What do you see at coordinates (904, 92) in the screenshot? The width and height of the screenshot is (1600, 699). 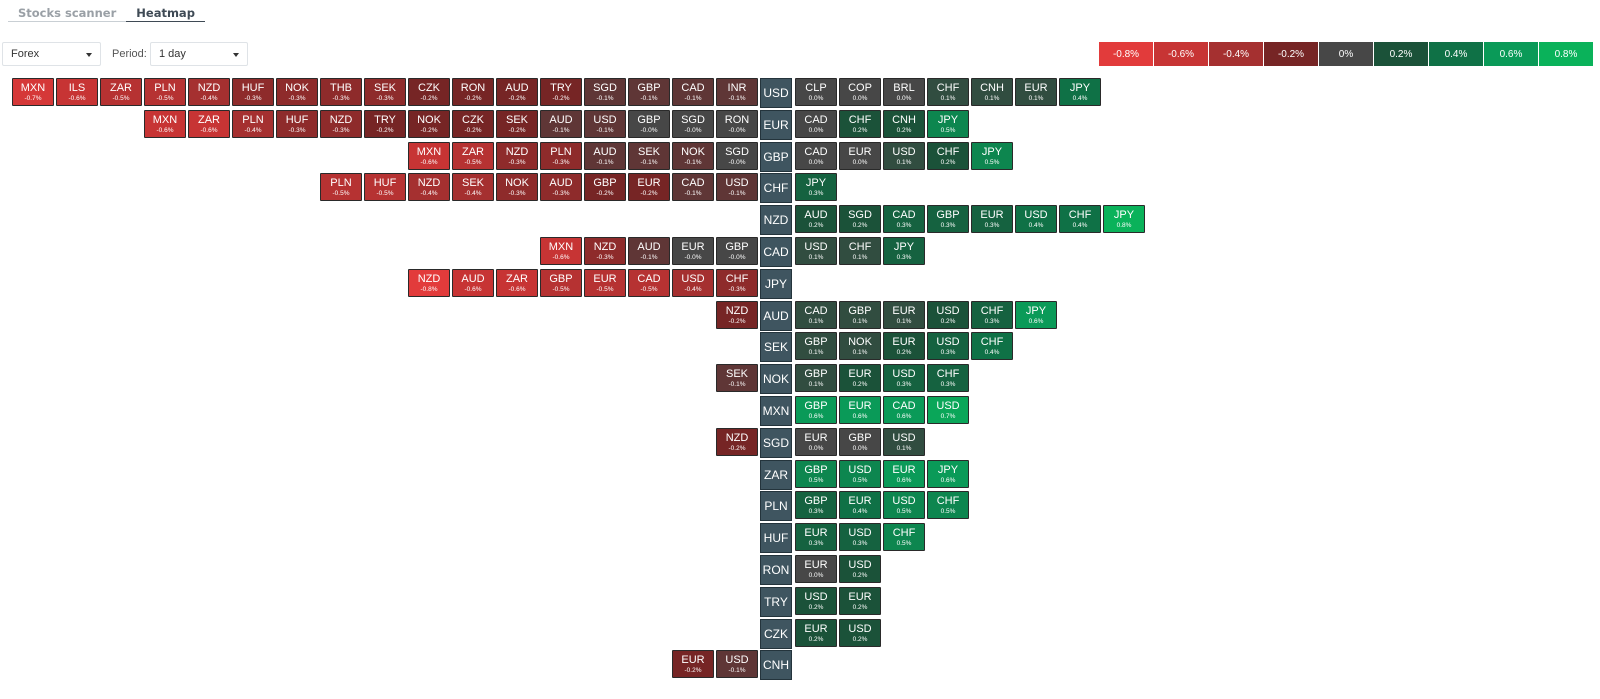 I see `heatmap-cell: BRL 0.0%` at bounding box center [904, 92].